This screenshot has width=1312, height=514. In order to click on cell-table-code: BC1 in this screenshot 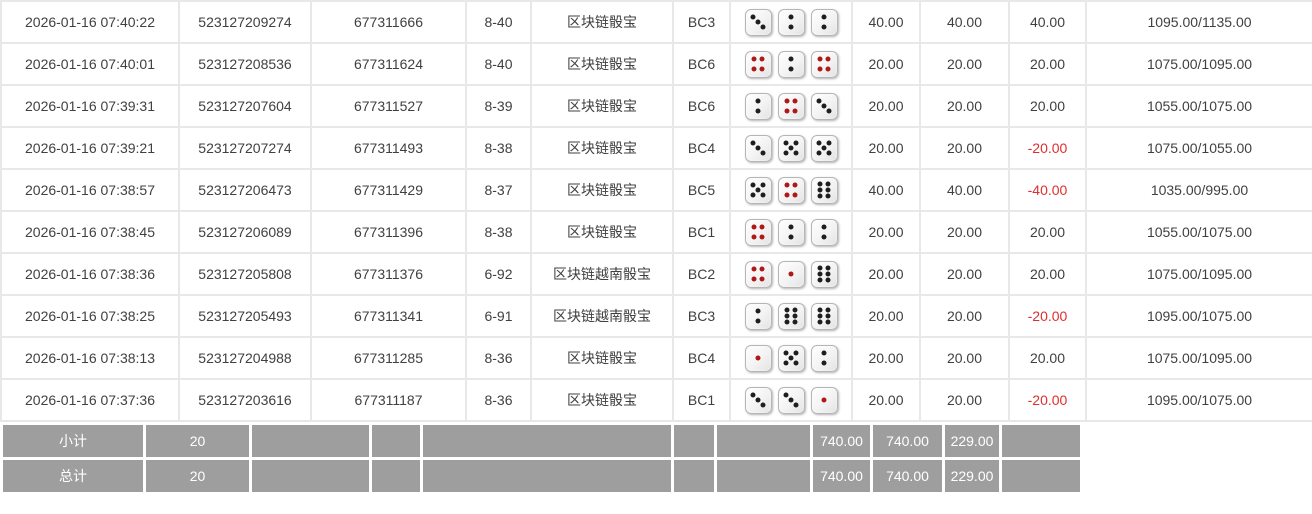, I will do `click(701, 400)`.